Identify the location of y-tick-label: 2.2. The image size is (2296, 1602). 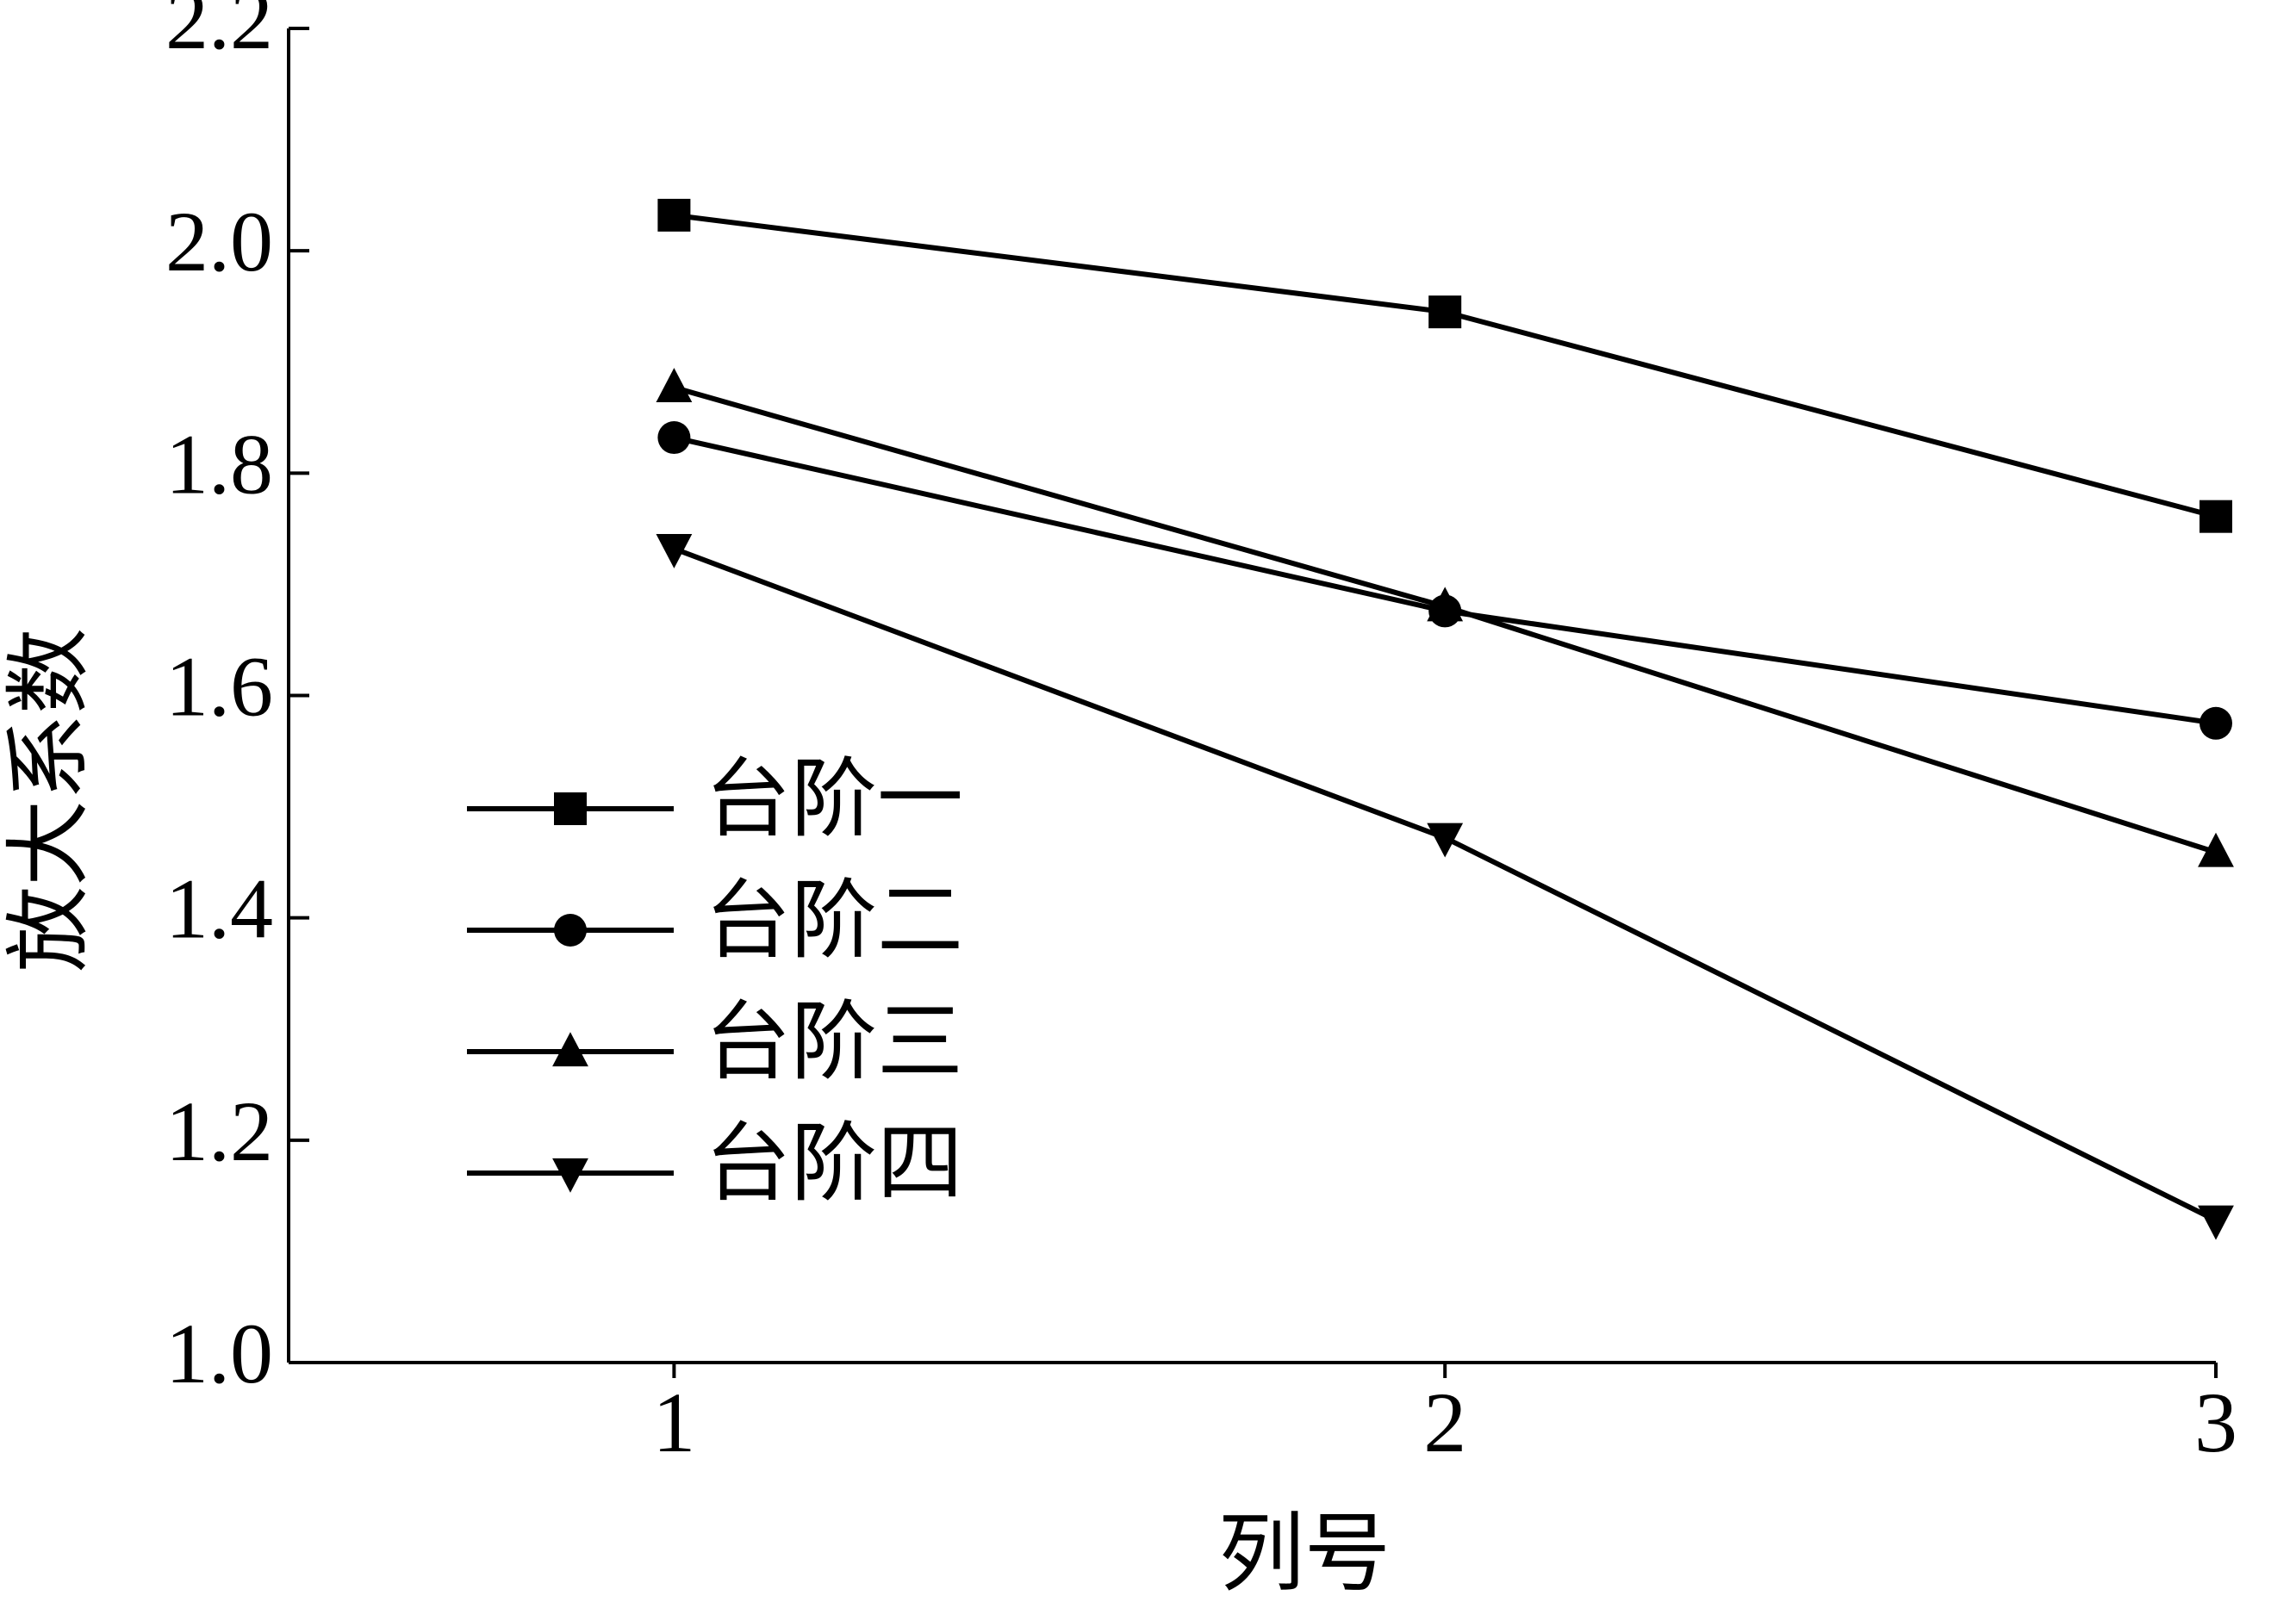
(219, 33).